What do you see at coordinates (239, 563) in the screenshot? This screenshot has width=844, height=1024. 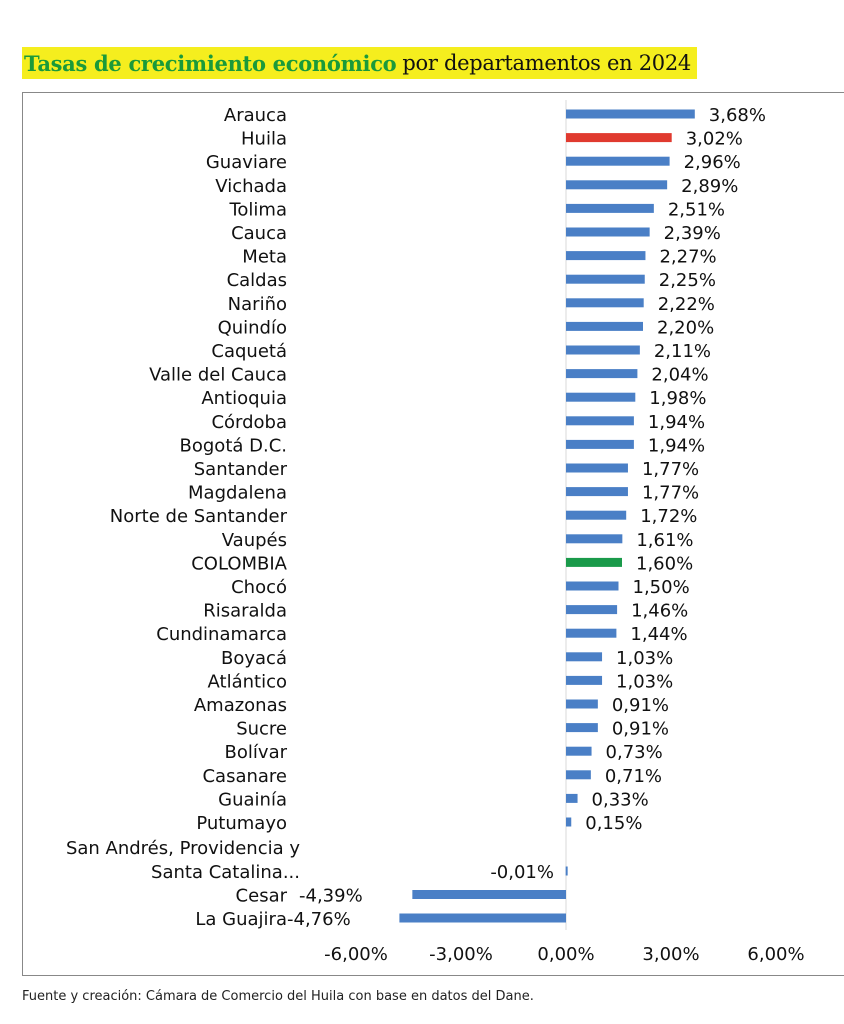 I see `category-label-19: COLOMBIA` at bounding box center [239, 563].